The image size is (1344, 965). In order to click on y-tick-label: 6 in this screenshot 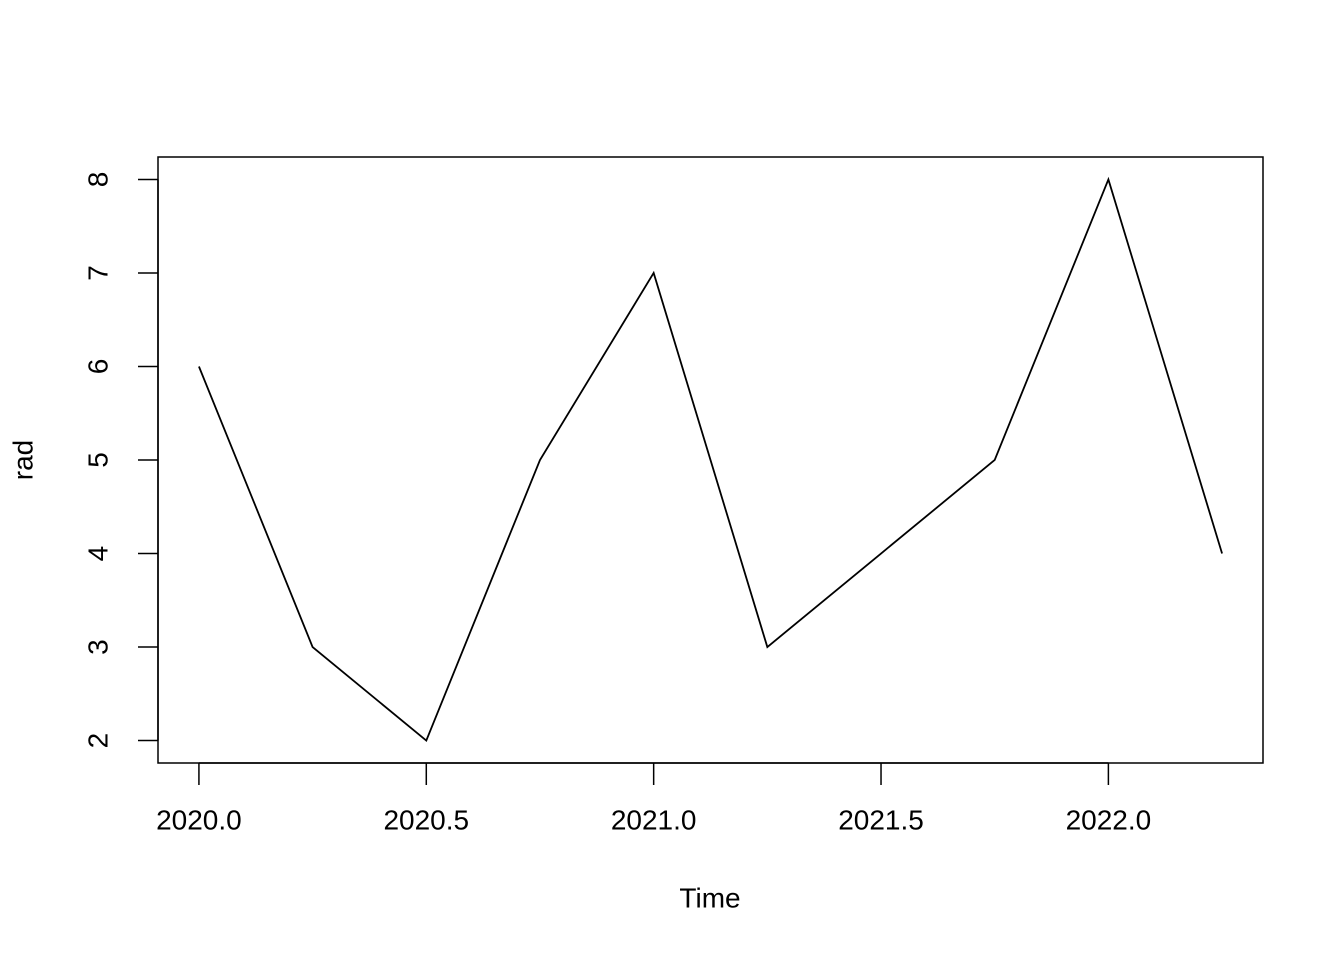, I will do `click(97, 367)`.